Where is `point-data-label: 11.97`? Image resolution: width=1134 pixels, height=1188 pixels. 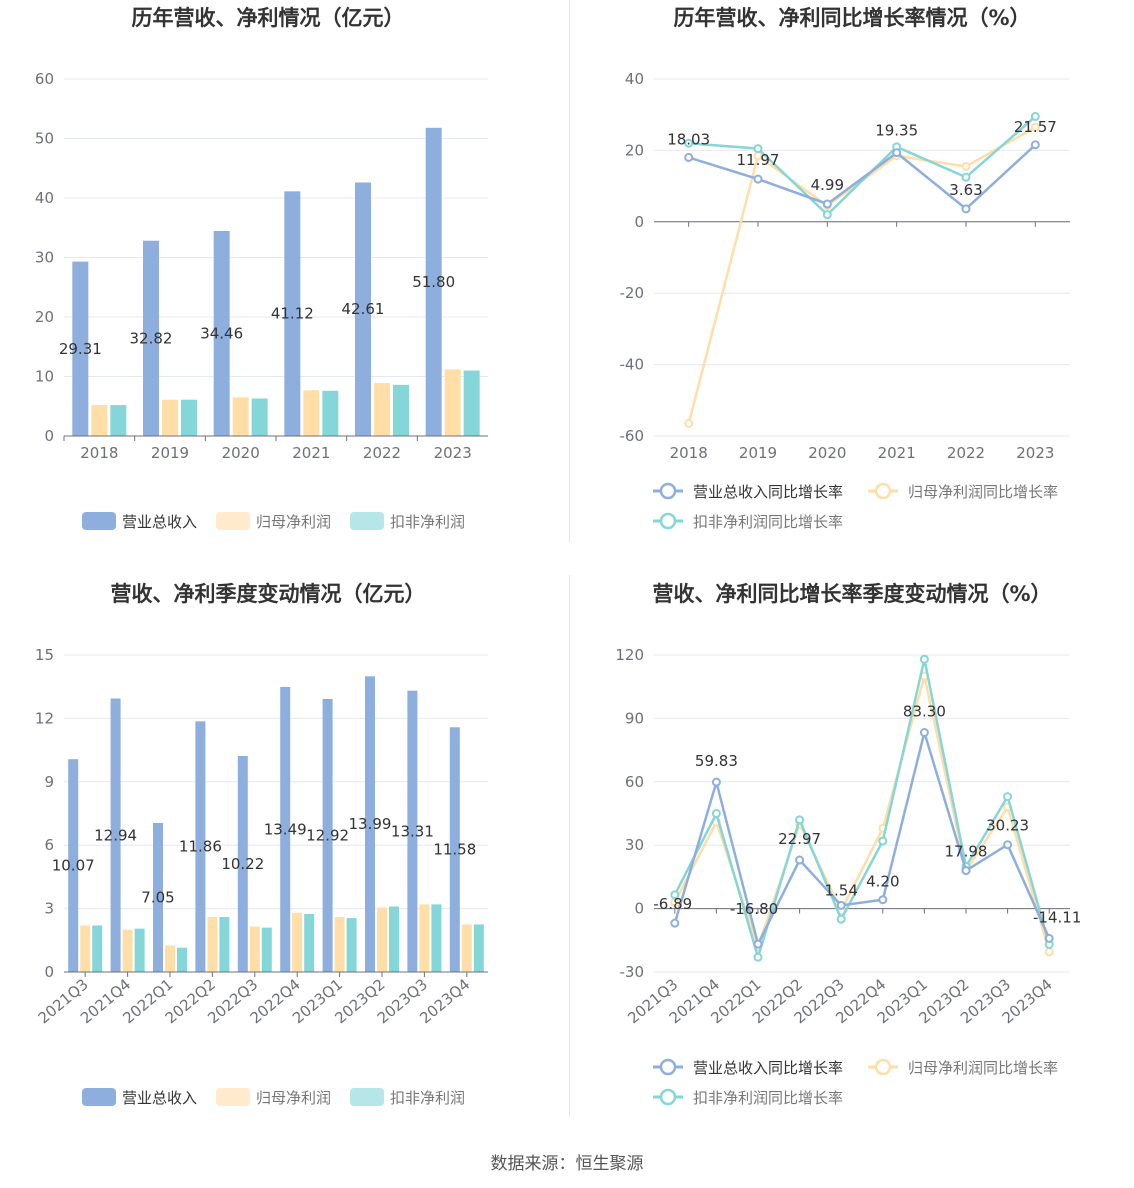
point-data-label: 11.97 is located at coordinates (758, 160).